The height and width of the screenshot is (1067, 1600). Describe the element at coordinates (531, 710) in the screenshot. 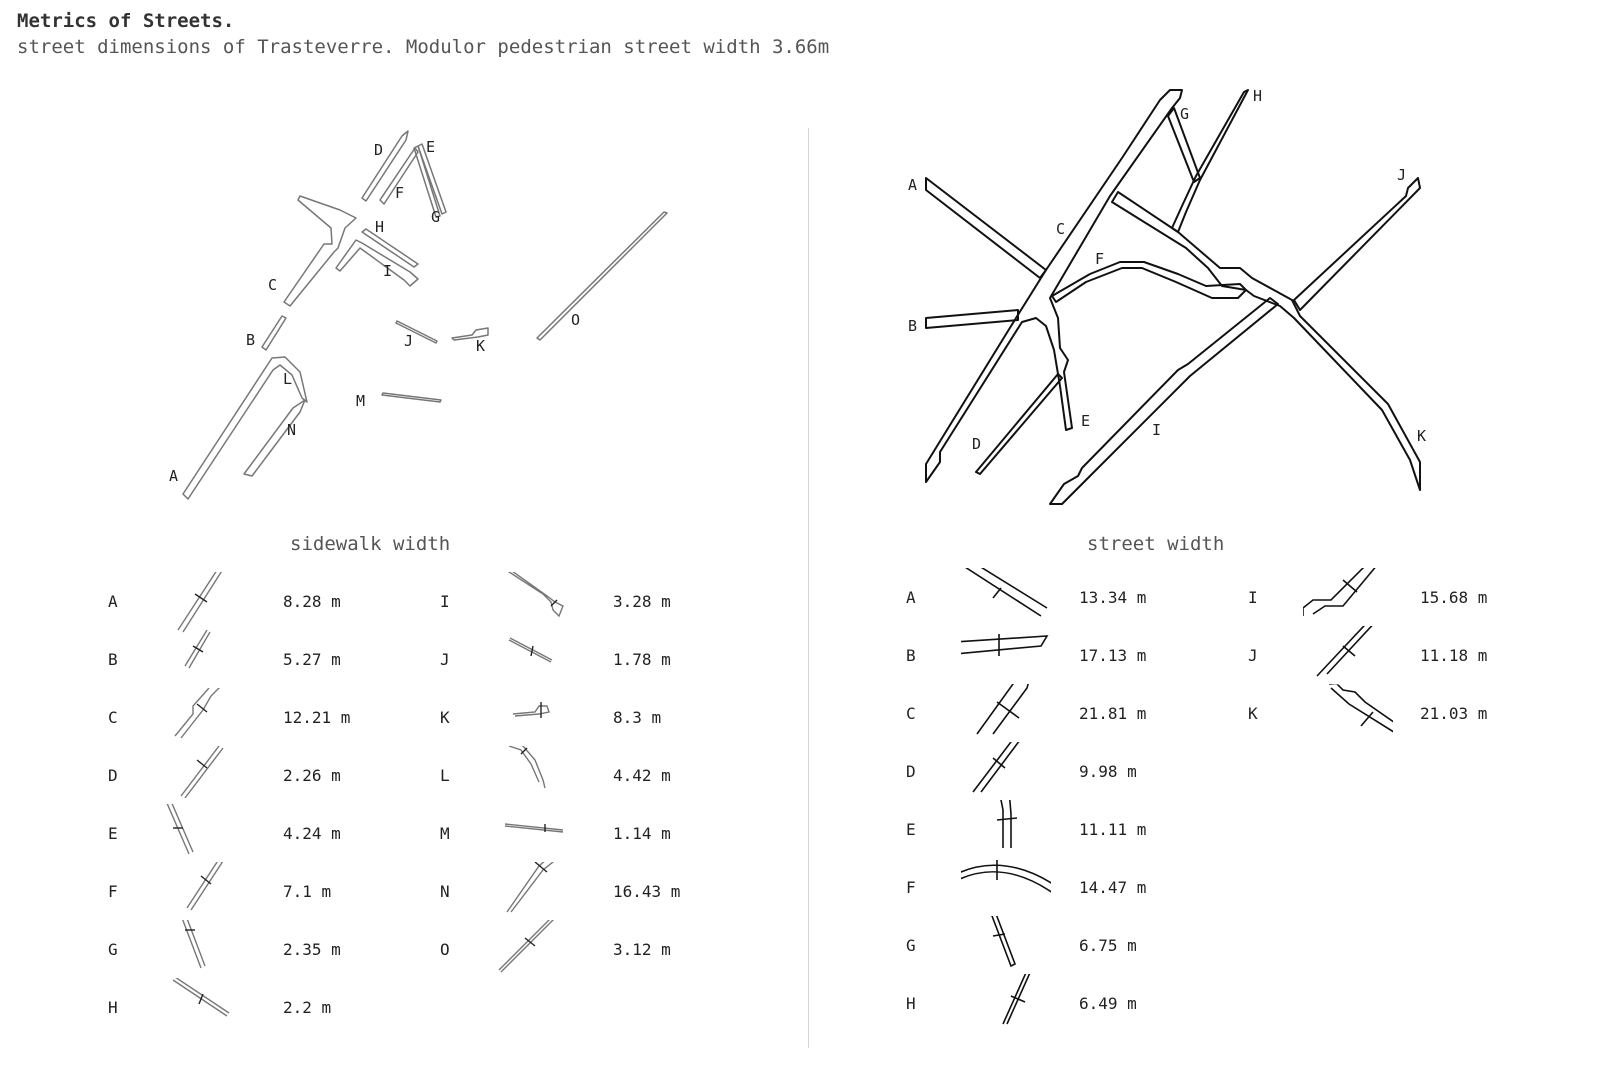

I see `sidewalk-thumb-k` at that location.